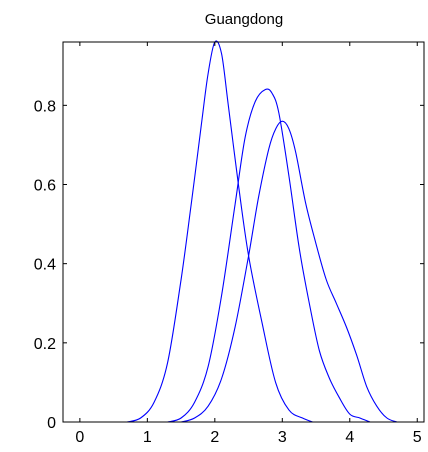  Describe the element at coordinates (417, 437) in the screenshot. I see `x-tick-label: 5` at that location.